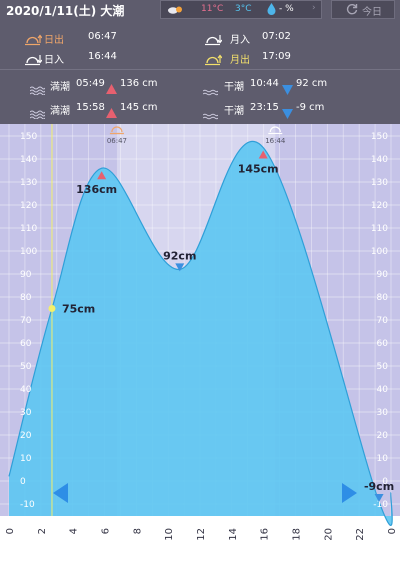 Image resolution: width=400 pixels, height=564 pixels. I want to click on y-tick-label-right: 120, so click(379, 206).